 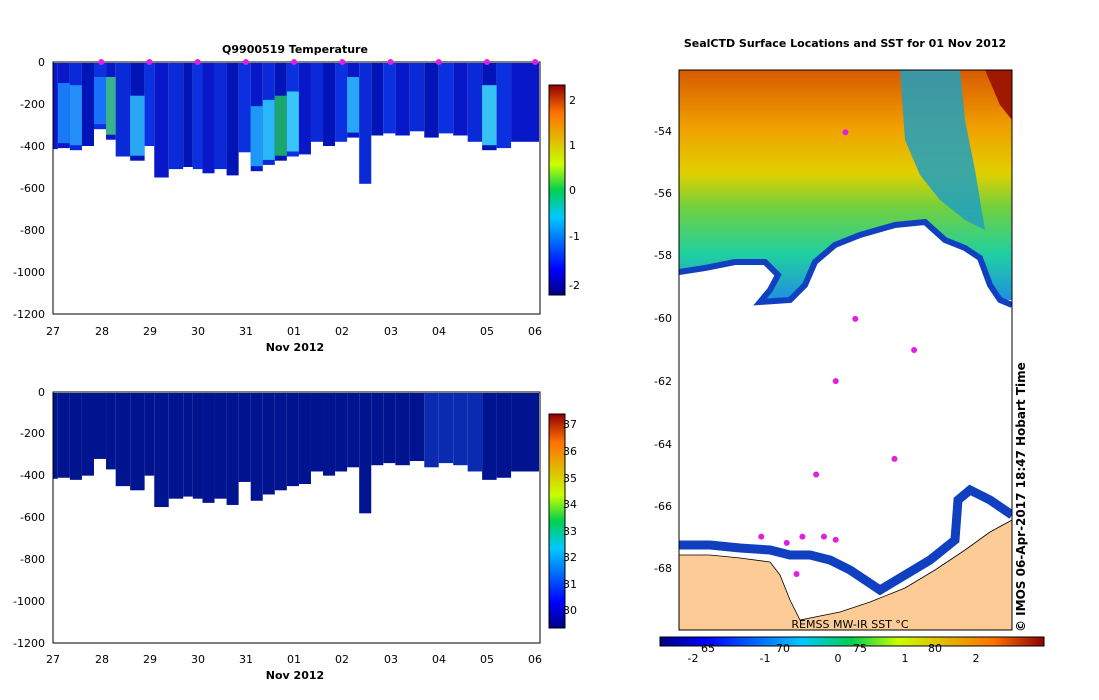 What do you see at coordinates (570, 451) in the screenshot?
I see `colorbar-tick-label: 36` at bounding box center [570, 451].